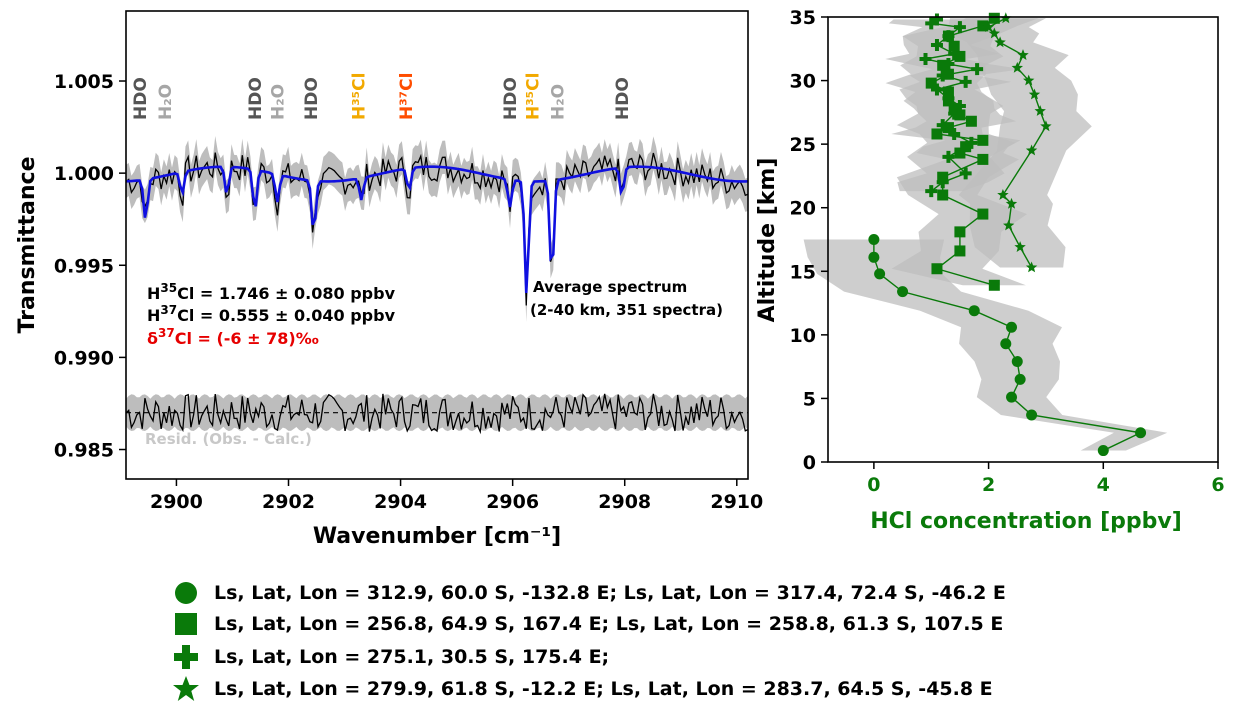  Describe the element at coordinates (400, 502) in the screenshot. I see `x-tick-label: 2904` at that location.